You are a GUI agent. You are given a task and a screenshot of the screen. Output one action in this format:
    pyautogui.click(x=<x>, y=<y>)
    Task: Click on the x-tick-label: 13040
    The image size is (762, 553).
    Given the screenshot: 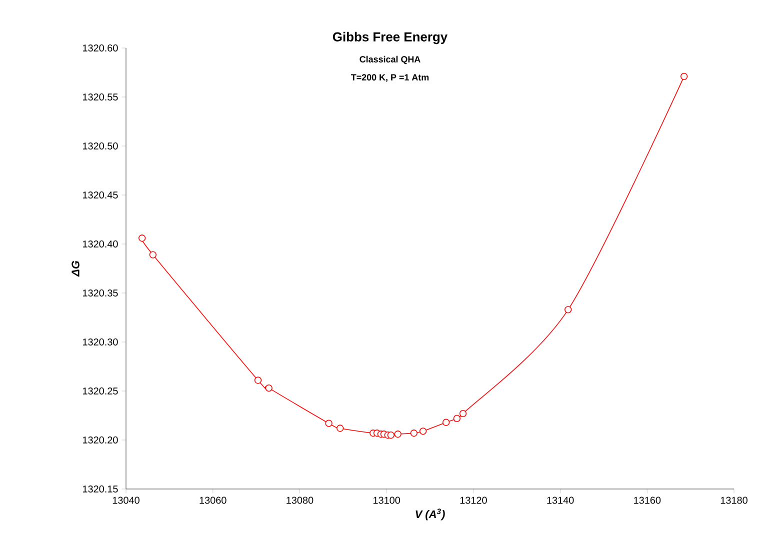 What is the action you would take?
    pyautogui.click(x=126, y=500)
    